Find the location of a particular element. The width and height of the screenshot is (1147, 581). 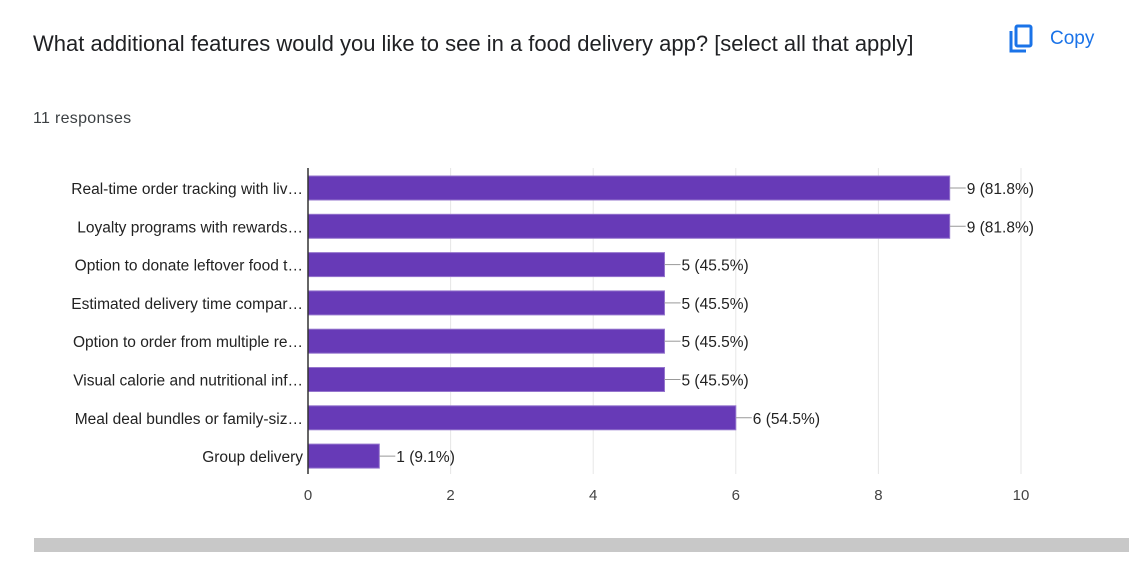

x-tick-label: 10 is located at coordinates (1021, 495).